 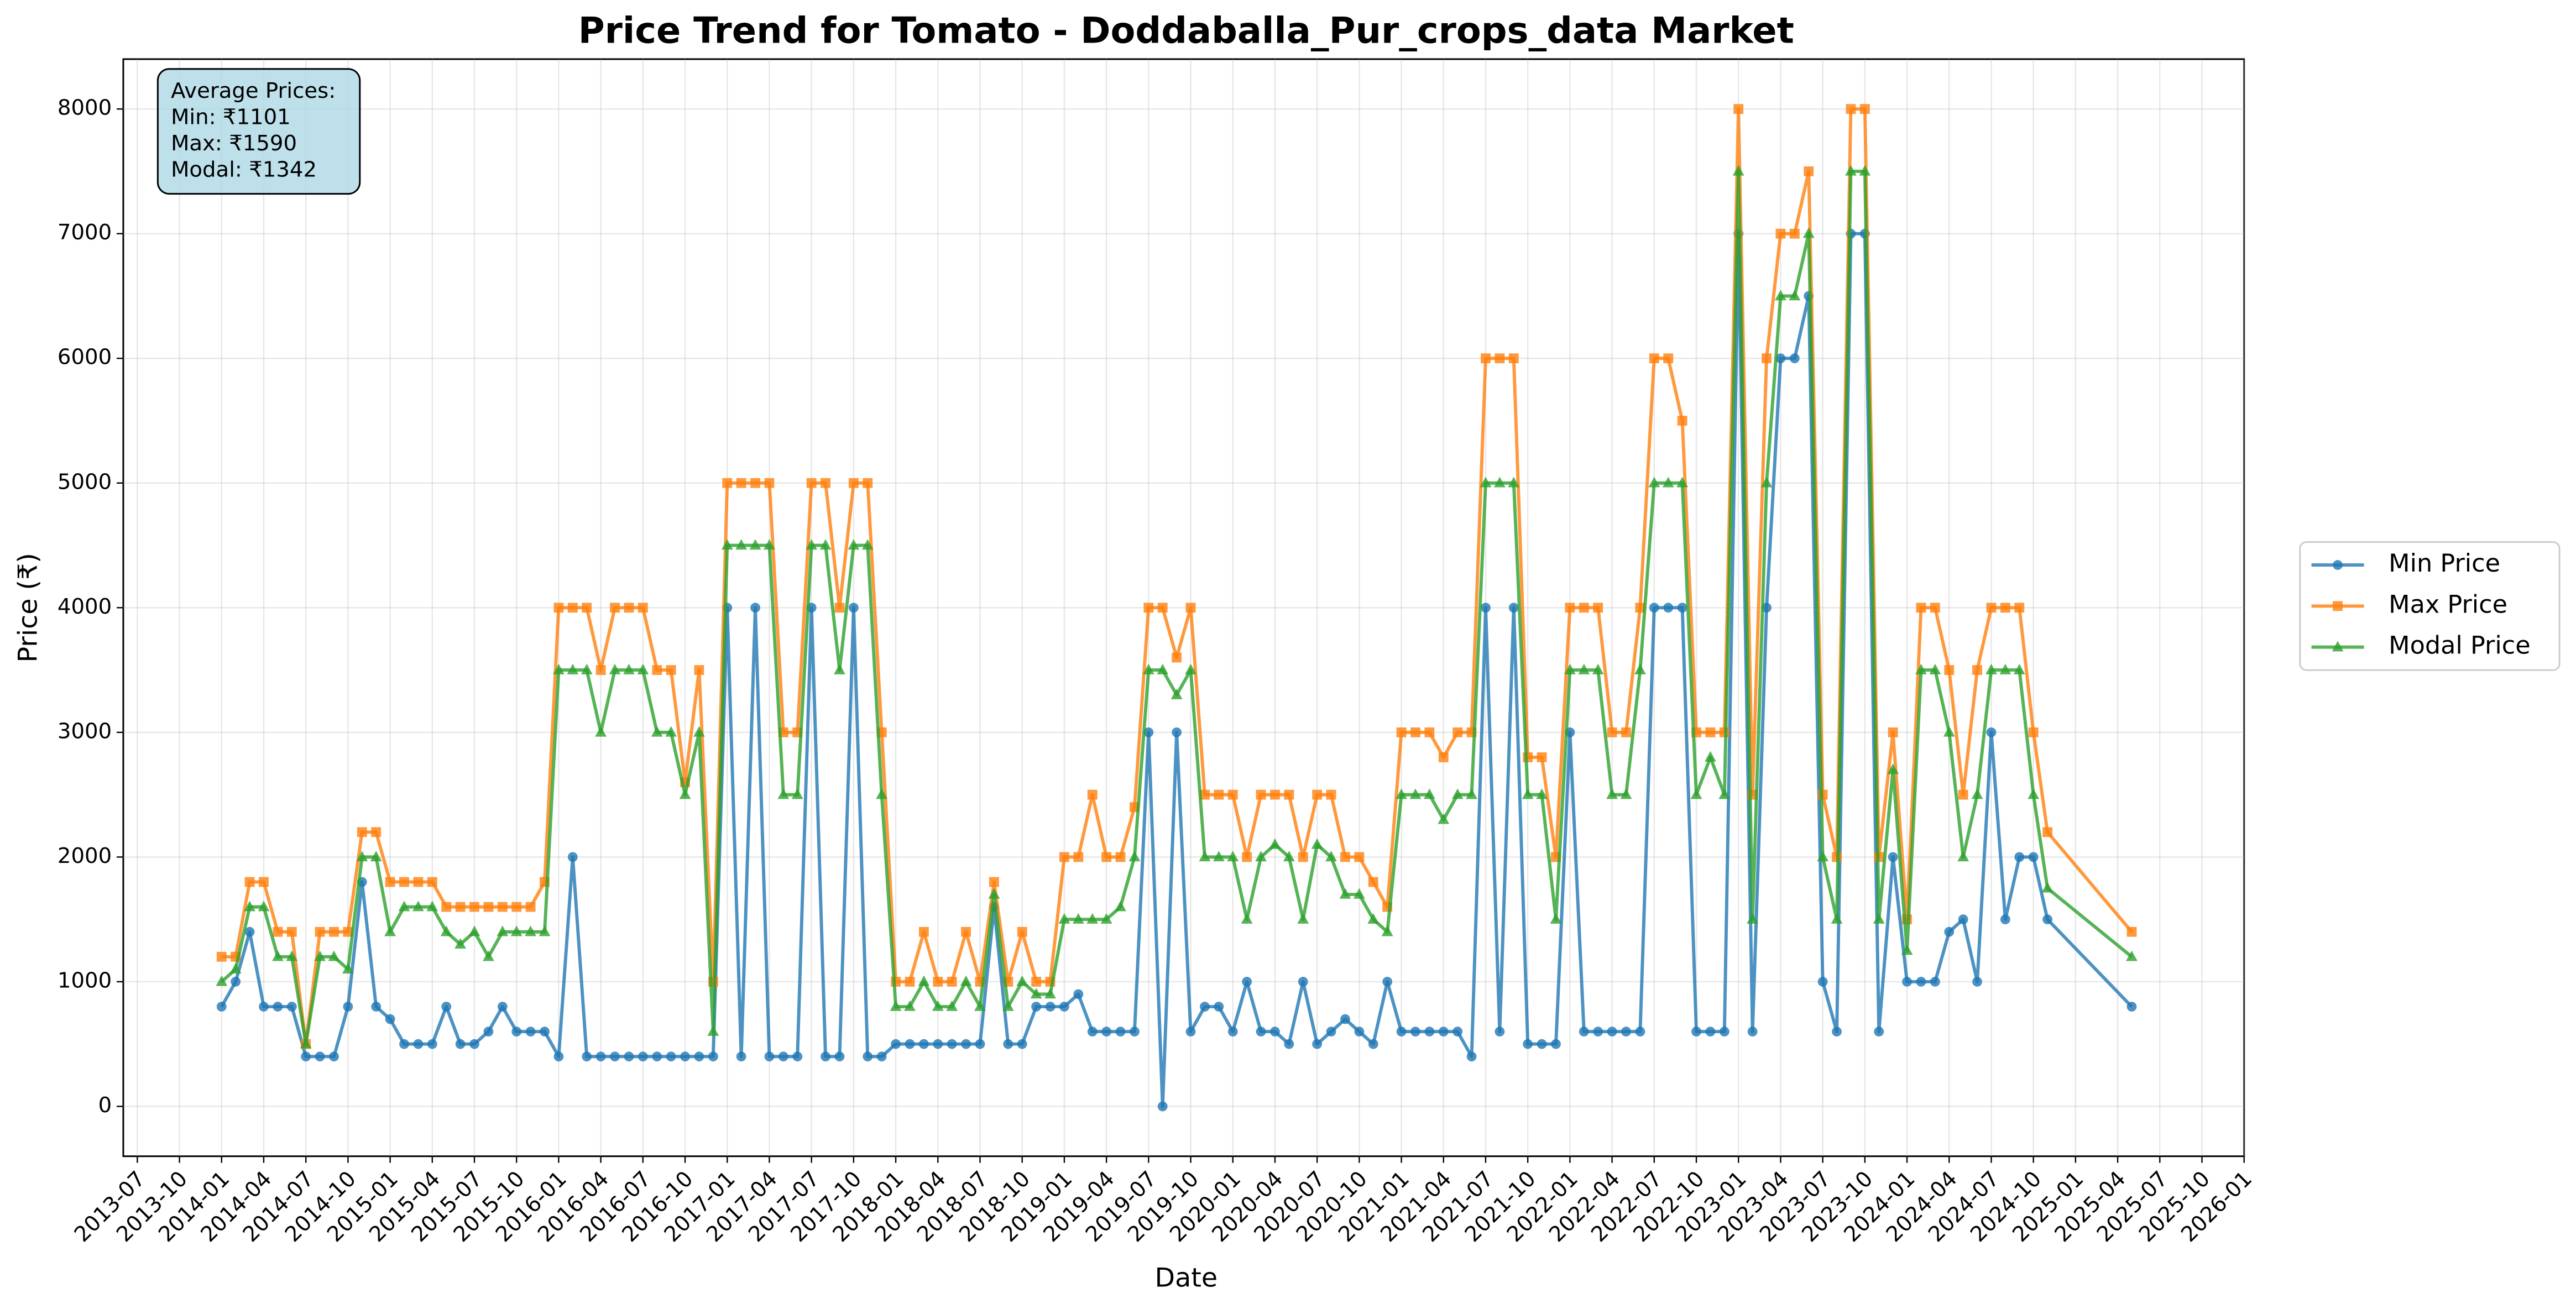 What do you see at coordinates (85, 481) in the screenshot?
I see `y-tick-label: 5000` at bounding box center [85, 481].